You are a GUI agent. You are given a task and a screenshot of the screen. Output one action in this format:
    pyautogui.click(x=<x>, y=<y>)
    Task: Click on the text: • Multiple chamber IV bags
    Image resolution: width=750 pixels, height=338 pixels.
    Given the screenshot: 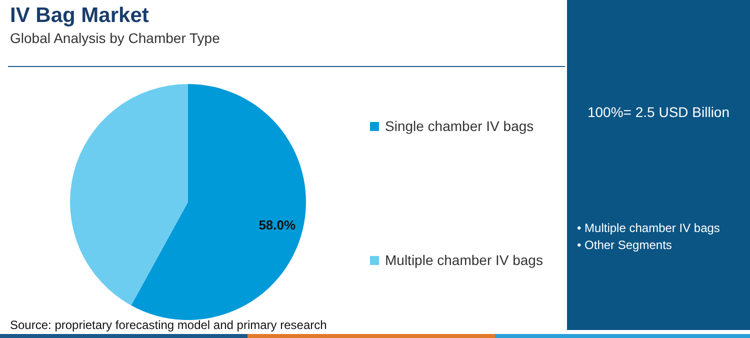 What is the action you would take?
    pyautogui.click(x=648, y=228)
    